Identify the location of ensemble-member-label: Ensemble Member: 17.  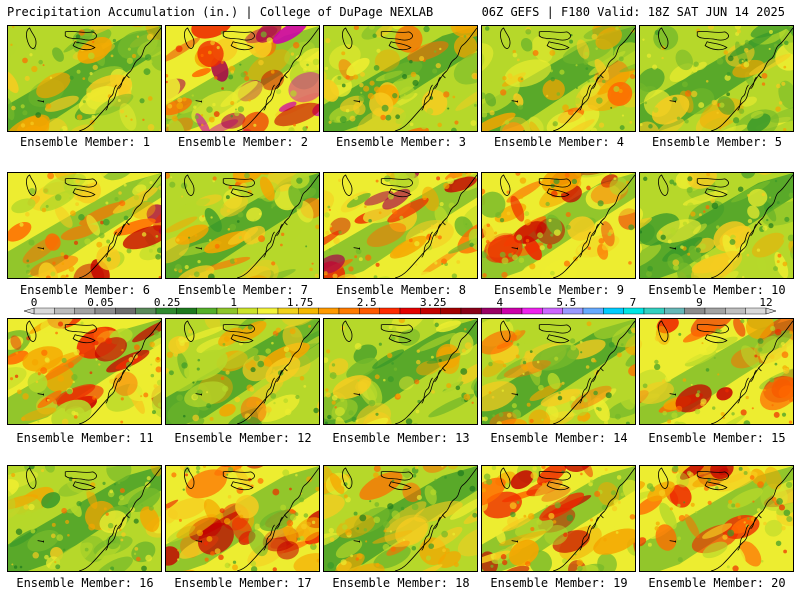
(243, 583).